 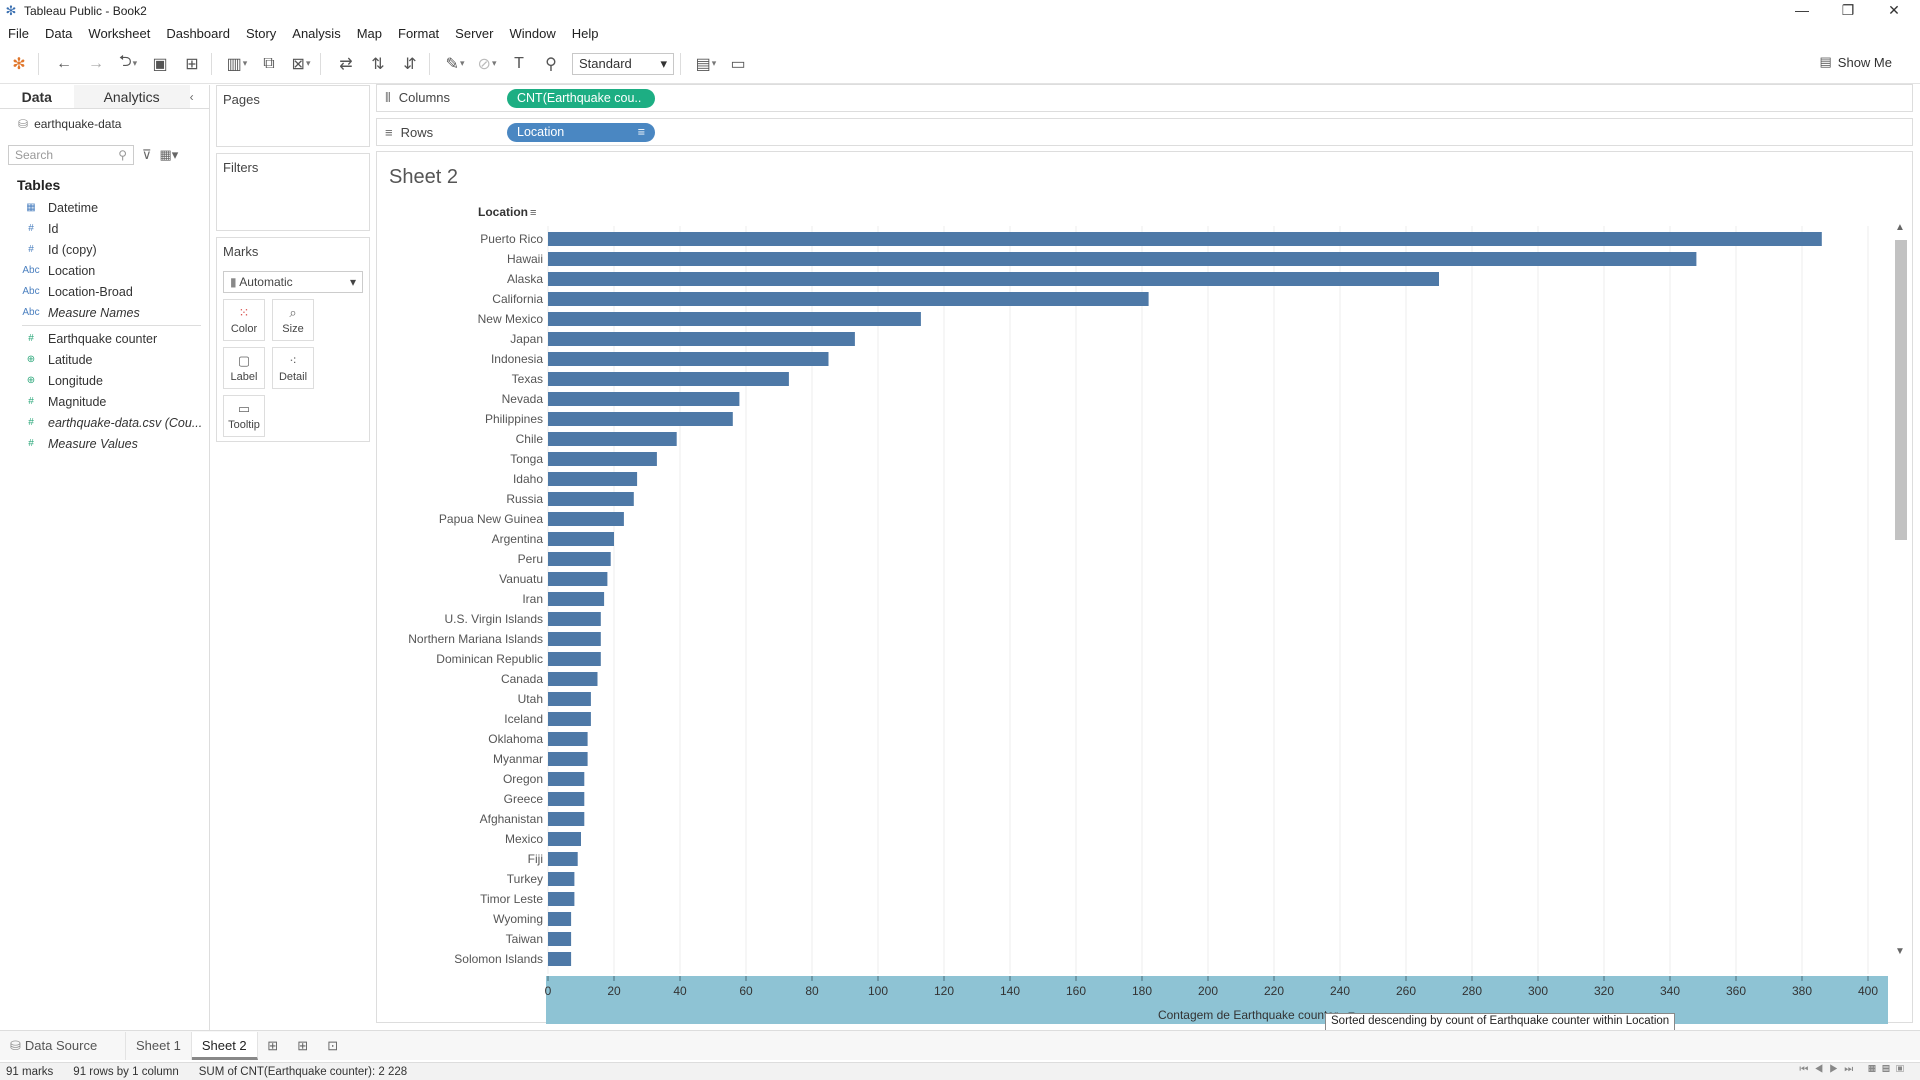 What do you see at coordinates (71, 155) in the screenshot?
I see `search-input: Search ⚲` at bounding box center [71, 155].